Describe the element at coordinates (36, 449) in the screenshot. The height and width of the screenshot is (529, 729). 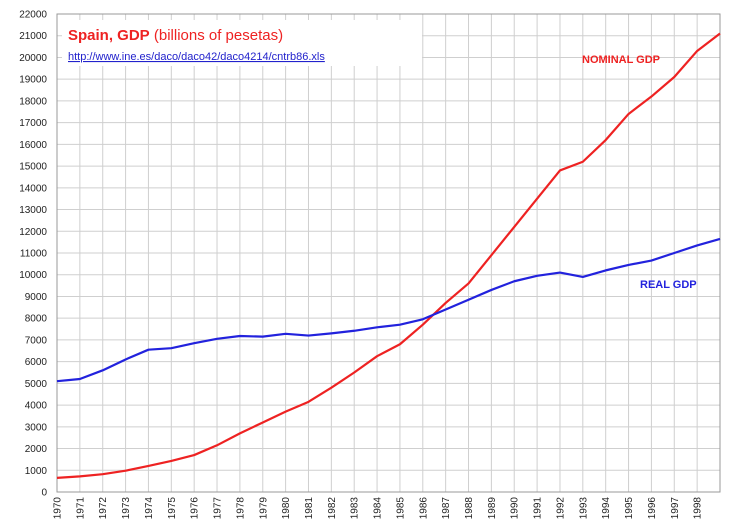
I see `y-tick-label: 2000` at that location.